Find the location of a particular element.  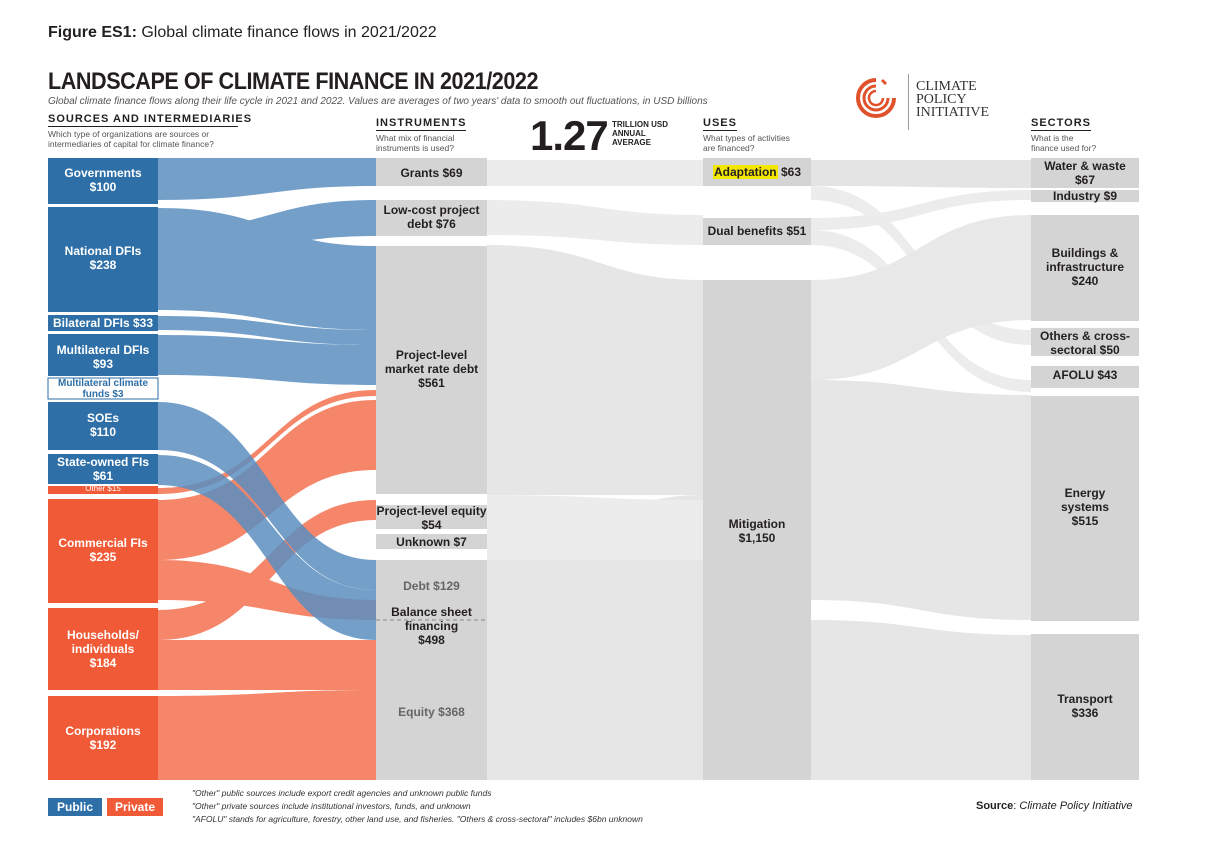

label-multilateral-funds: Multilateral climate funds $3 is located at coordinates (103, 389).